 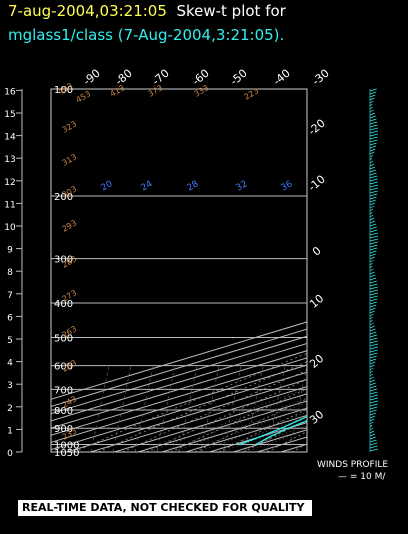 I want to click on isotherm-label-right-10: 10, so click(x=316, y=301).